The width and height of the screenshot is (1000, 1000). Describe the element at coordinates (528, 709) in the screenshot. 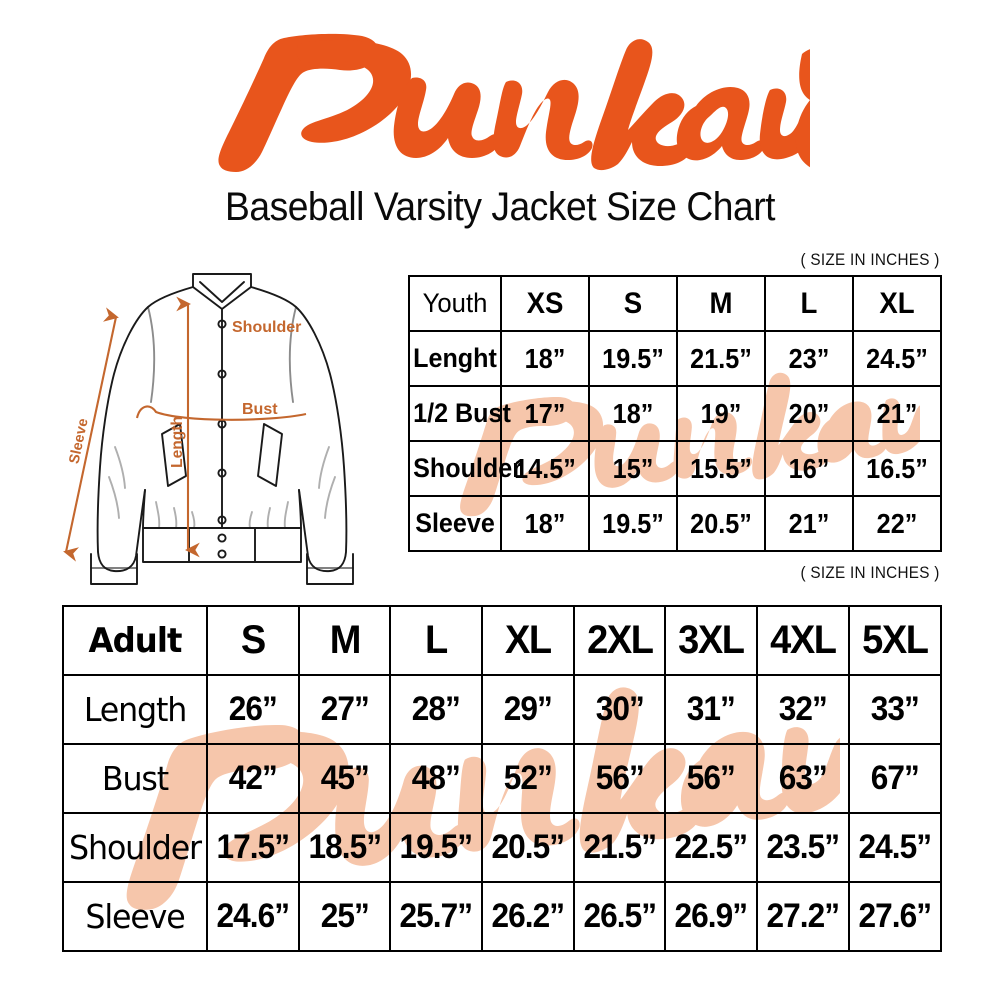

I see `adult-value-cell: 29”` at that location.